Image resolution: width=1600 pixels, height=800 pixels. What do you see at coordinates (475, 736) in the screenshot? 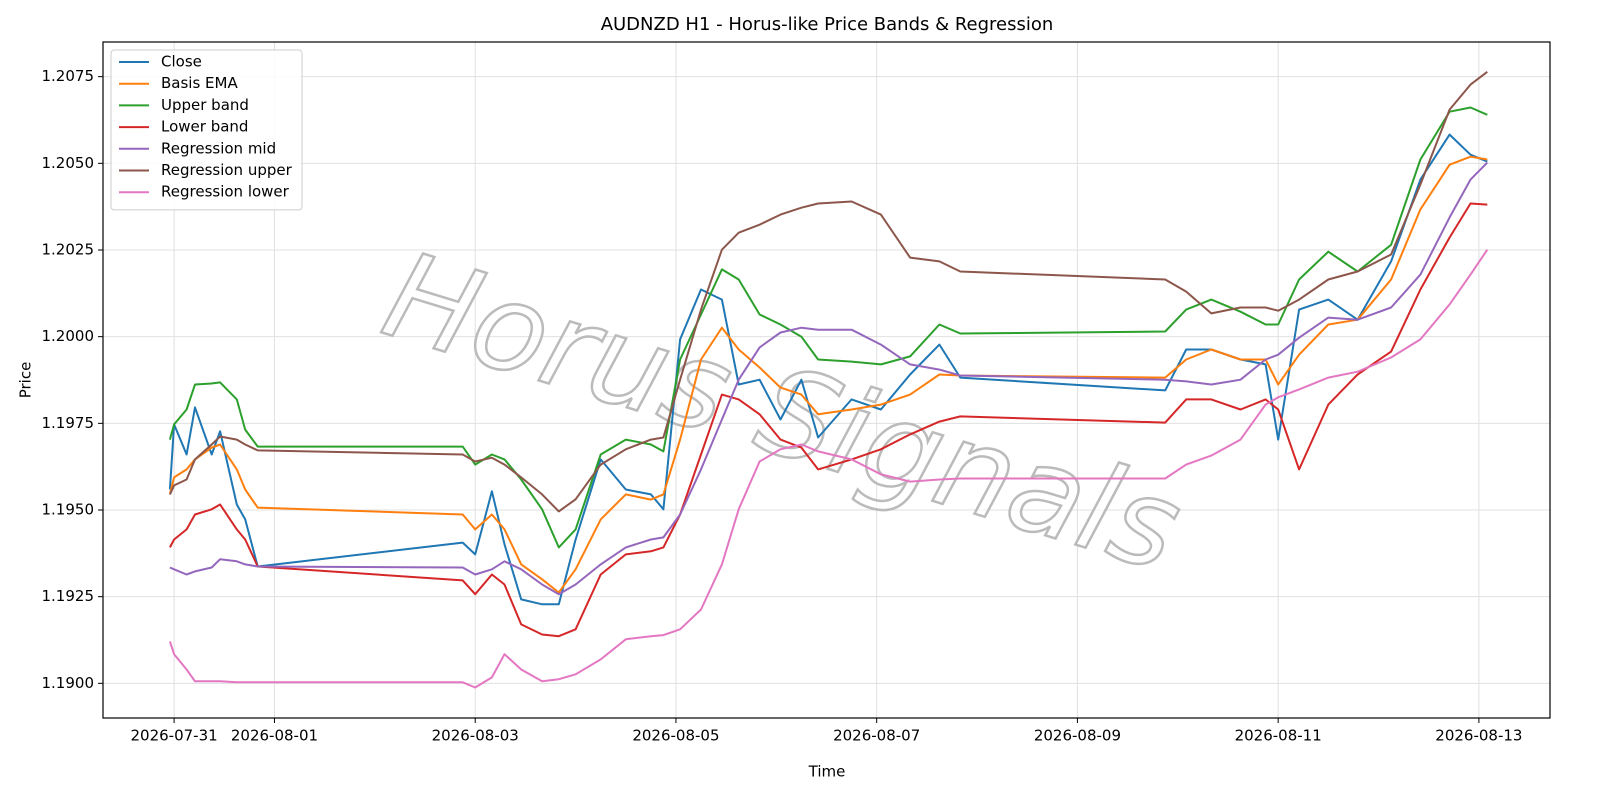
I see `x-tick-label: 2026-08-03` at bounding box center [475, 736].